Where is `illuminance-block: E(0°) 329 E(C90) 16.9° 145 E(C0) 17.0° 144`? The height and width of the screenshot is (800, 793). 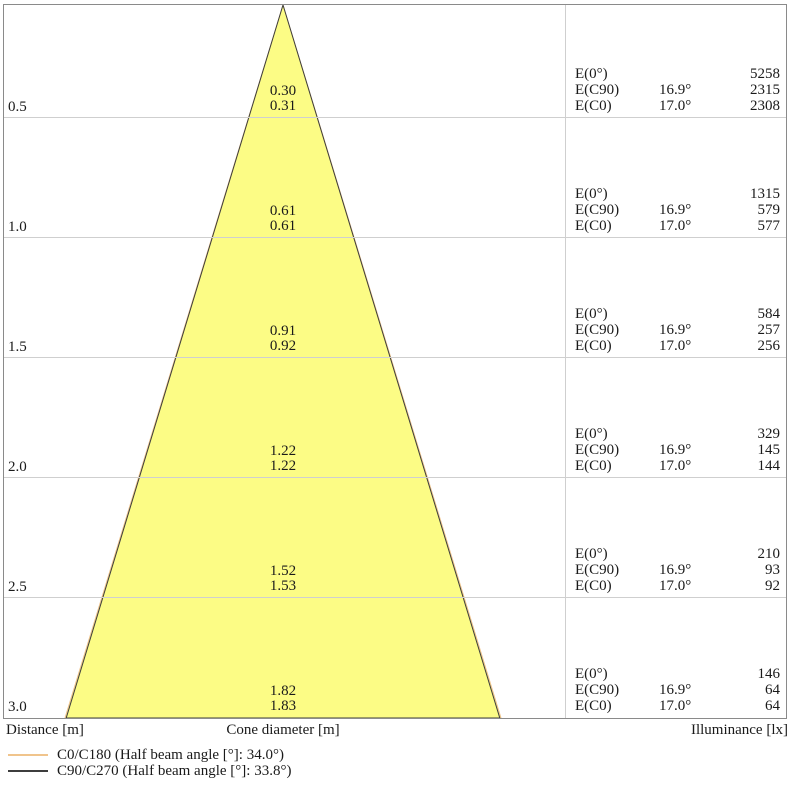
illuminance-block: E(0°) 329 E(C90) 16.9° 145 E(C0) 17.0° 144 is located at coordinates (675, 450).